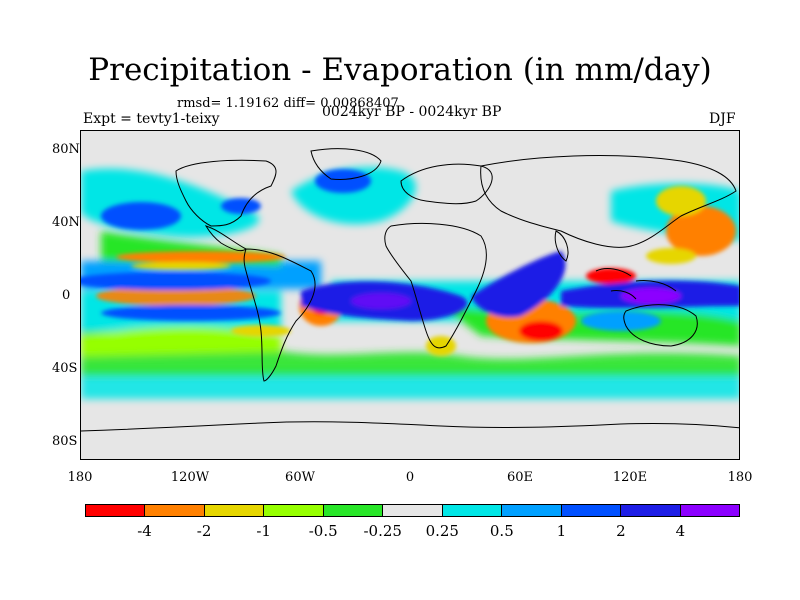  What do you see at coordinates (323, 531) in the screenshot?
I see `colorbar-label-3: -0.5` at bounding box center [323, 531].